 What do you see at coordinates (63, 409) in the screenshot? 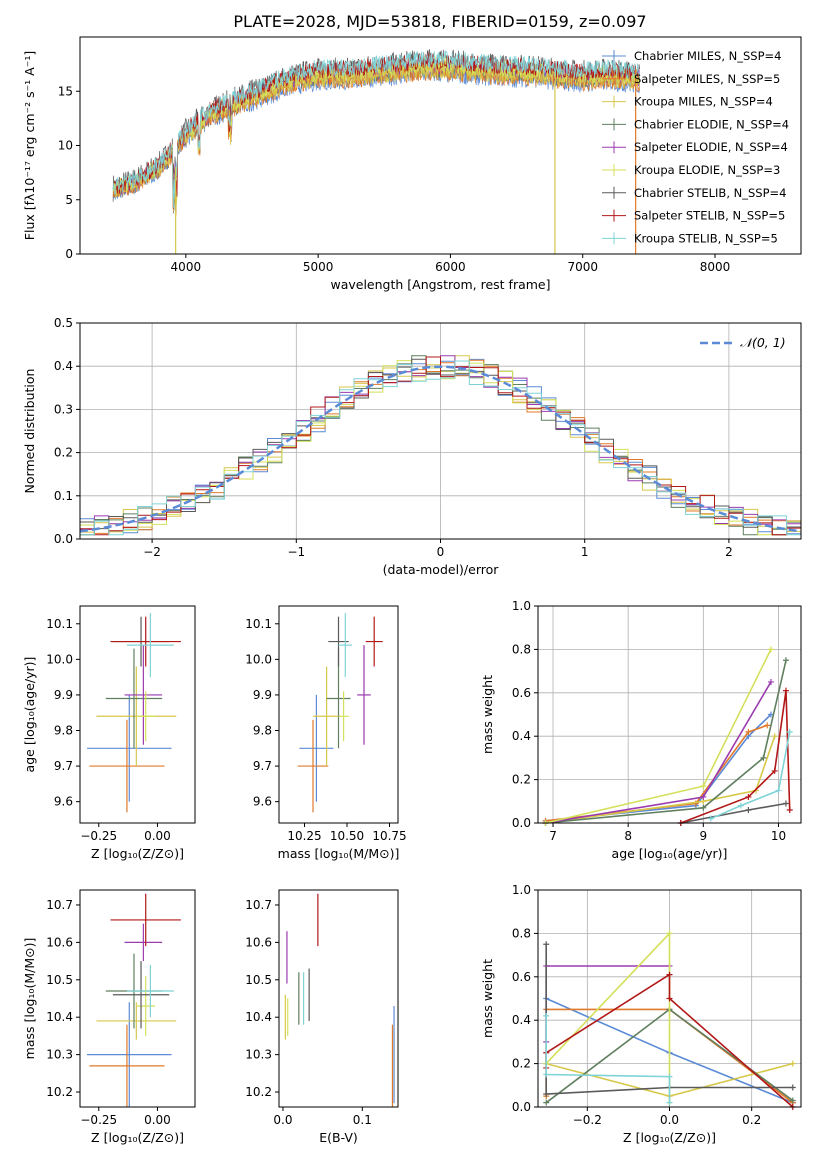
I see `y-tick-label: 0.3` at bounding box center [63, 409].